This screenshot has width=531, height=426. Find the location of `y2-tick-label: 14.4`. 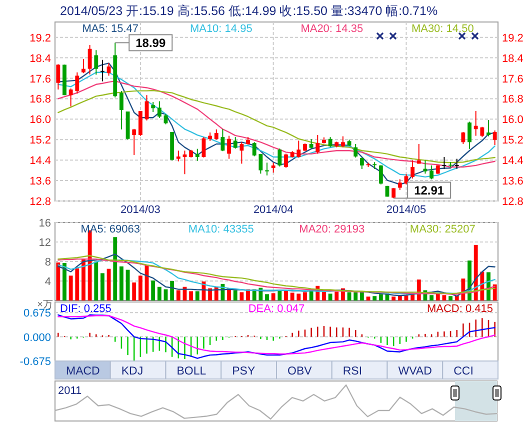

y2-tick-label: 14.4 is located at coordinates (513, 161).